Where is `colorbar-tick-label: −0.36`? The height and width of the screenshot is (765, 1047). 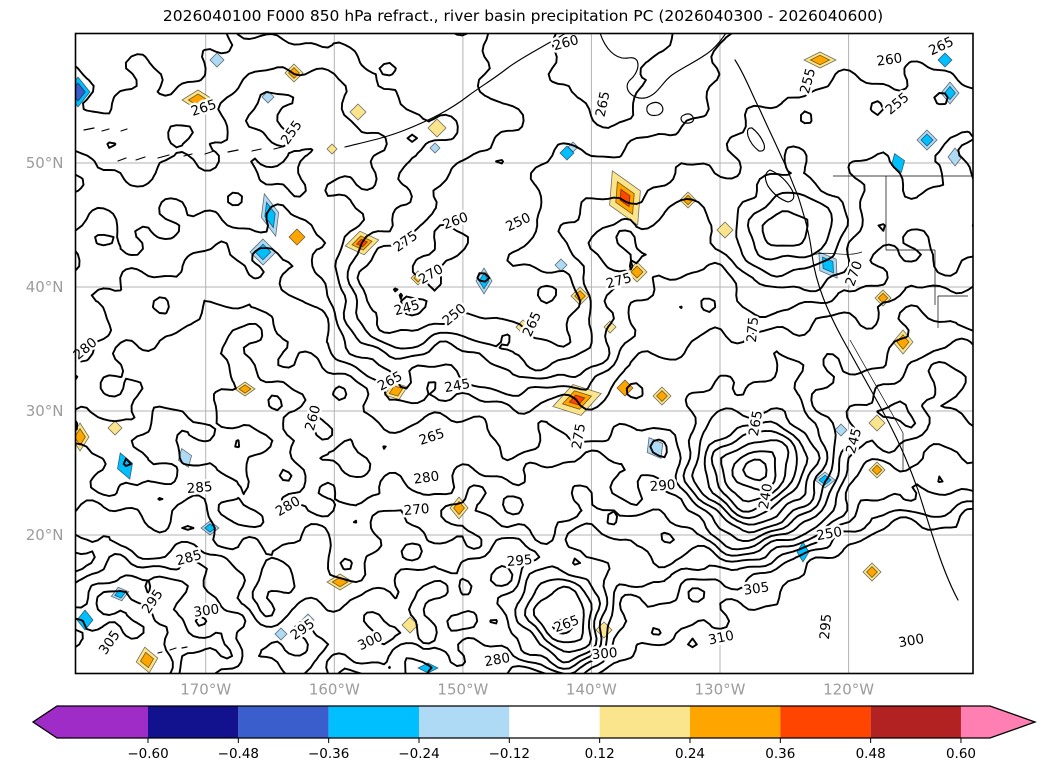
colorbar-tick-label: −0.36 is located at coordinates (328, 754).